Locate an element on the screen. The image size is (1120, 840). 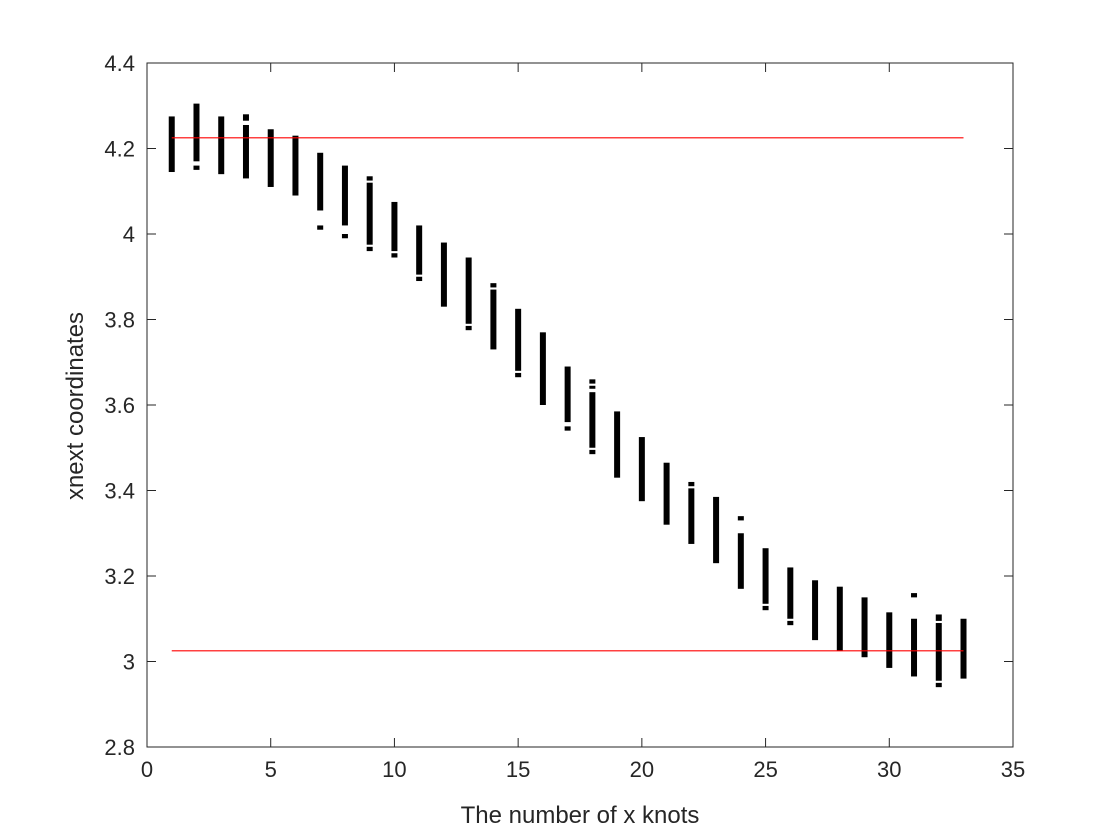
x-tick-label: 30 is located at coordinates (889, 769).